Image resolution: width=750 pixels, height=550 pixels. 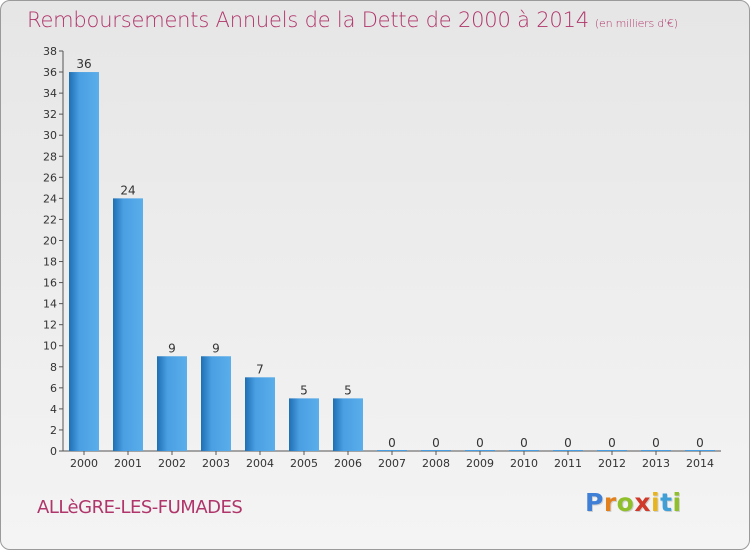 I want to click on y-tick-label: 8, so click(x=53, y=367).